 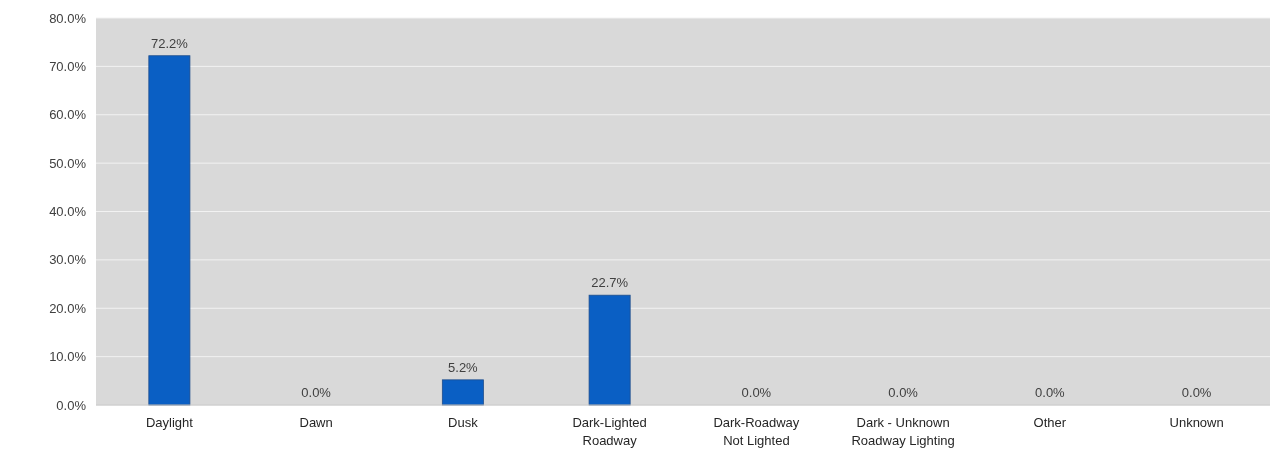 I want to click on y-tick-label: 10.0%, so click(x=68, y=357).